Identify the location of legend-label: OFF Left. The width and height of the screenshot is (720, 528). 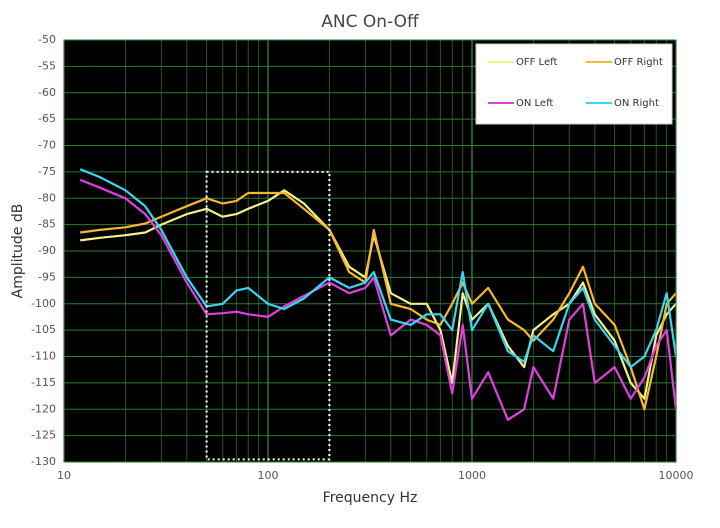
(536, 62).